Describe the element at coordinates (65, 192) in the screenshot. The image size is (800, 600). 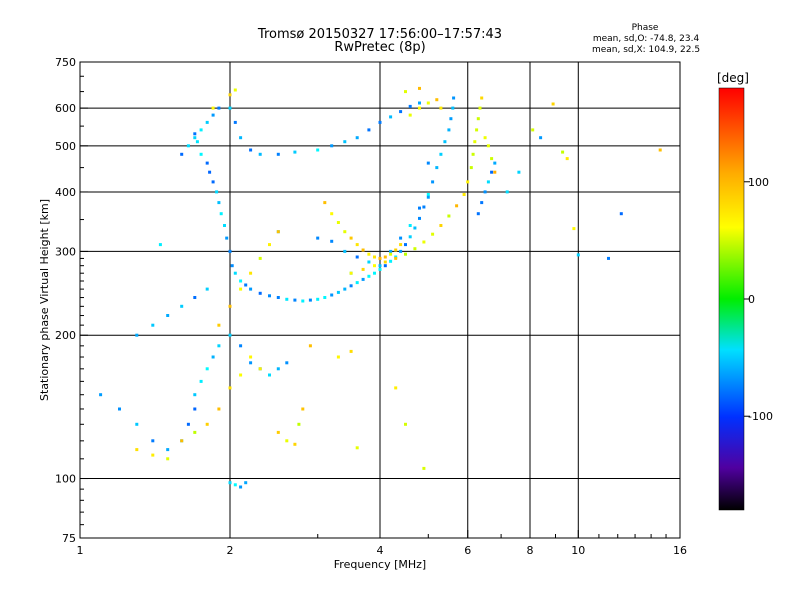
I see `y-tick-label: 400` at that location.